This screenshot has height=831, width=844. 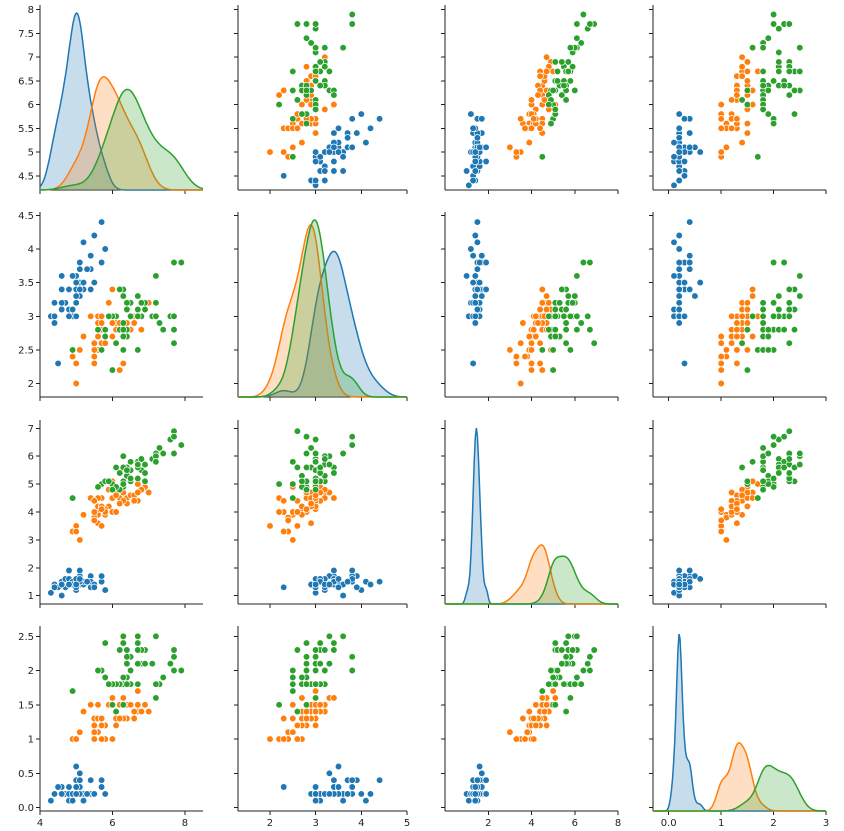 I want to click on y-tick-label: 7, so click(x=31, y=58).